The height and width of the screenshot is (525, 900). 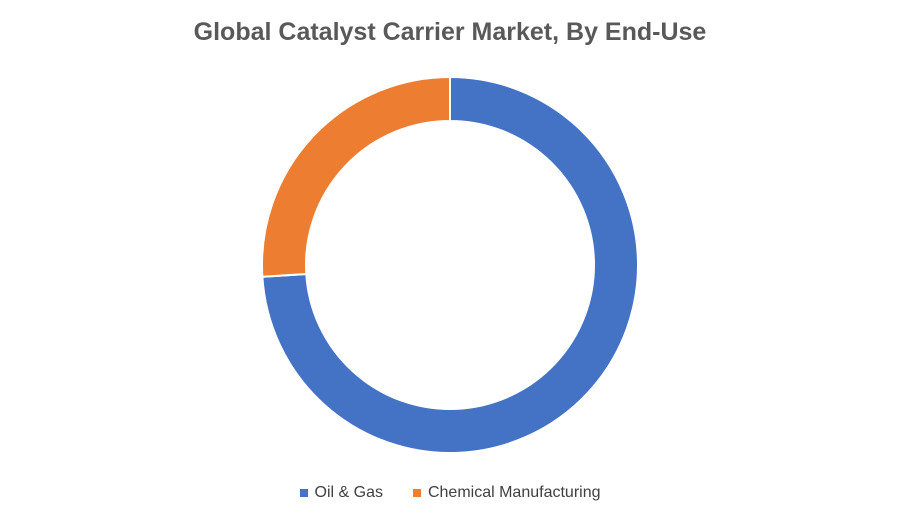 What do you see at coordinates (303, 493) in the screenshot?
I see `legend-swatch-oil-gas` at bounding box center [303, 493].